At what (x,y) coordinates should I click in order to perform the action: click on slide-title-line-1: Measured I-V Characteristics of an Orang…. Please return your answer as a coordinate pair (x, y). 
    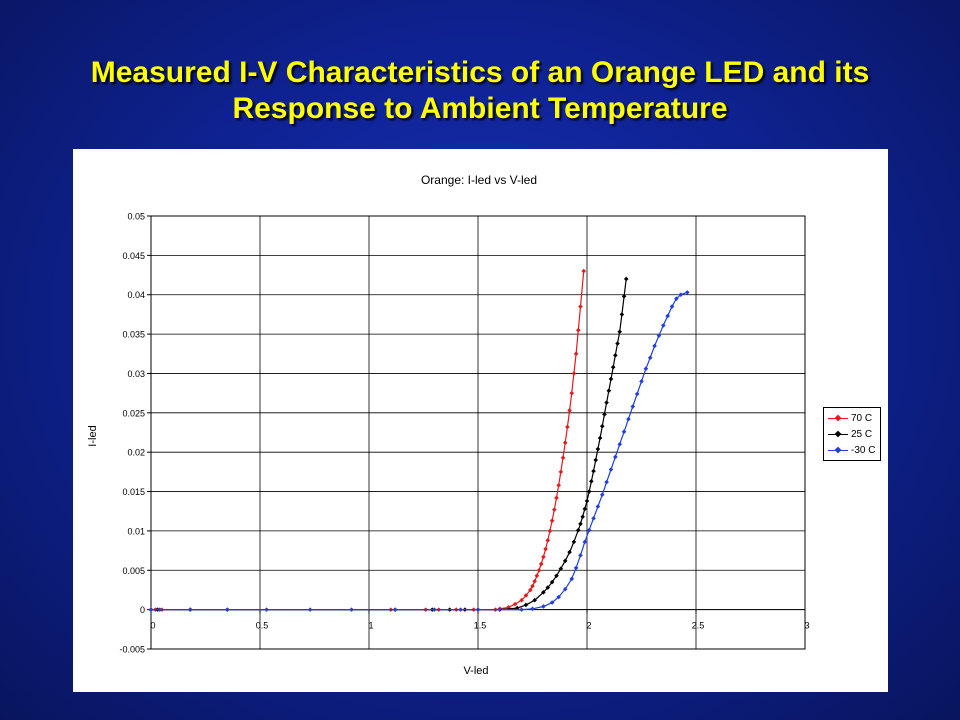
    Looking at the image, I should click on (480, 72).